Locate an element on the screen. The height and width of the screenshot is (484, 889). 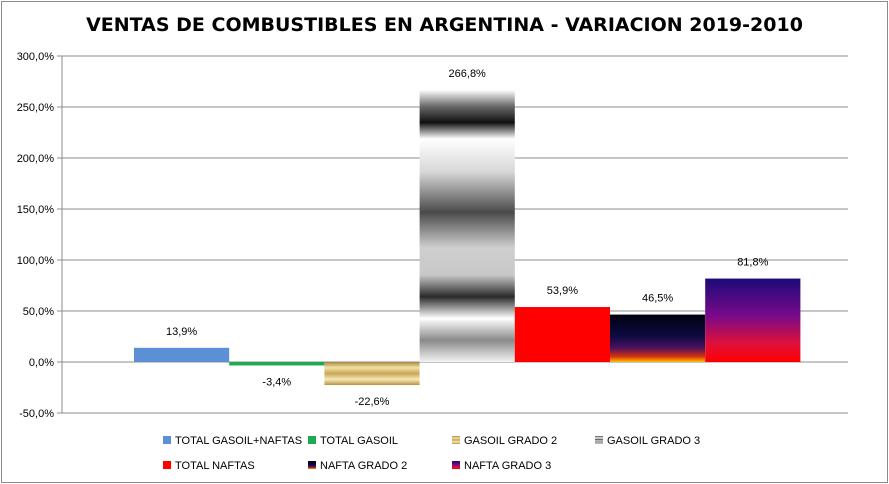
legend-label: NAFTA GRADO 2 is located at coordinates (363, 466).